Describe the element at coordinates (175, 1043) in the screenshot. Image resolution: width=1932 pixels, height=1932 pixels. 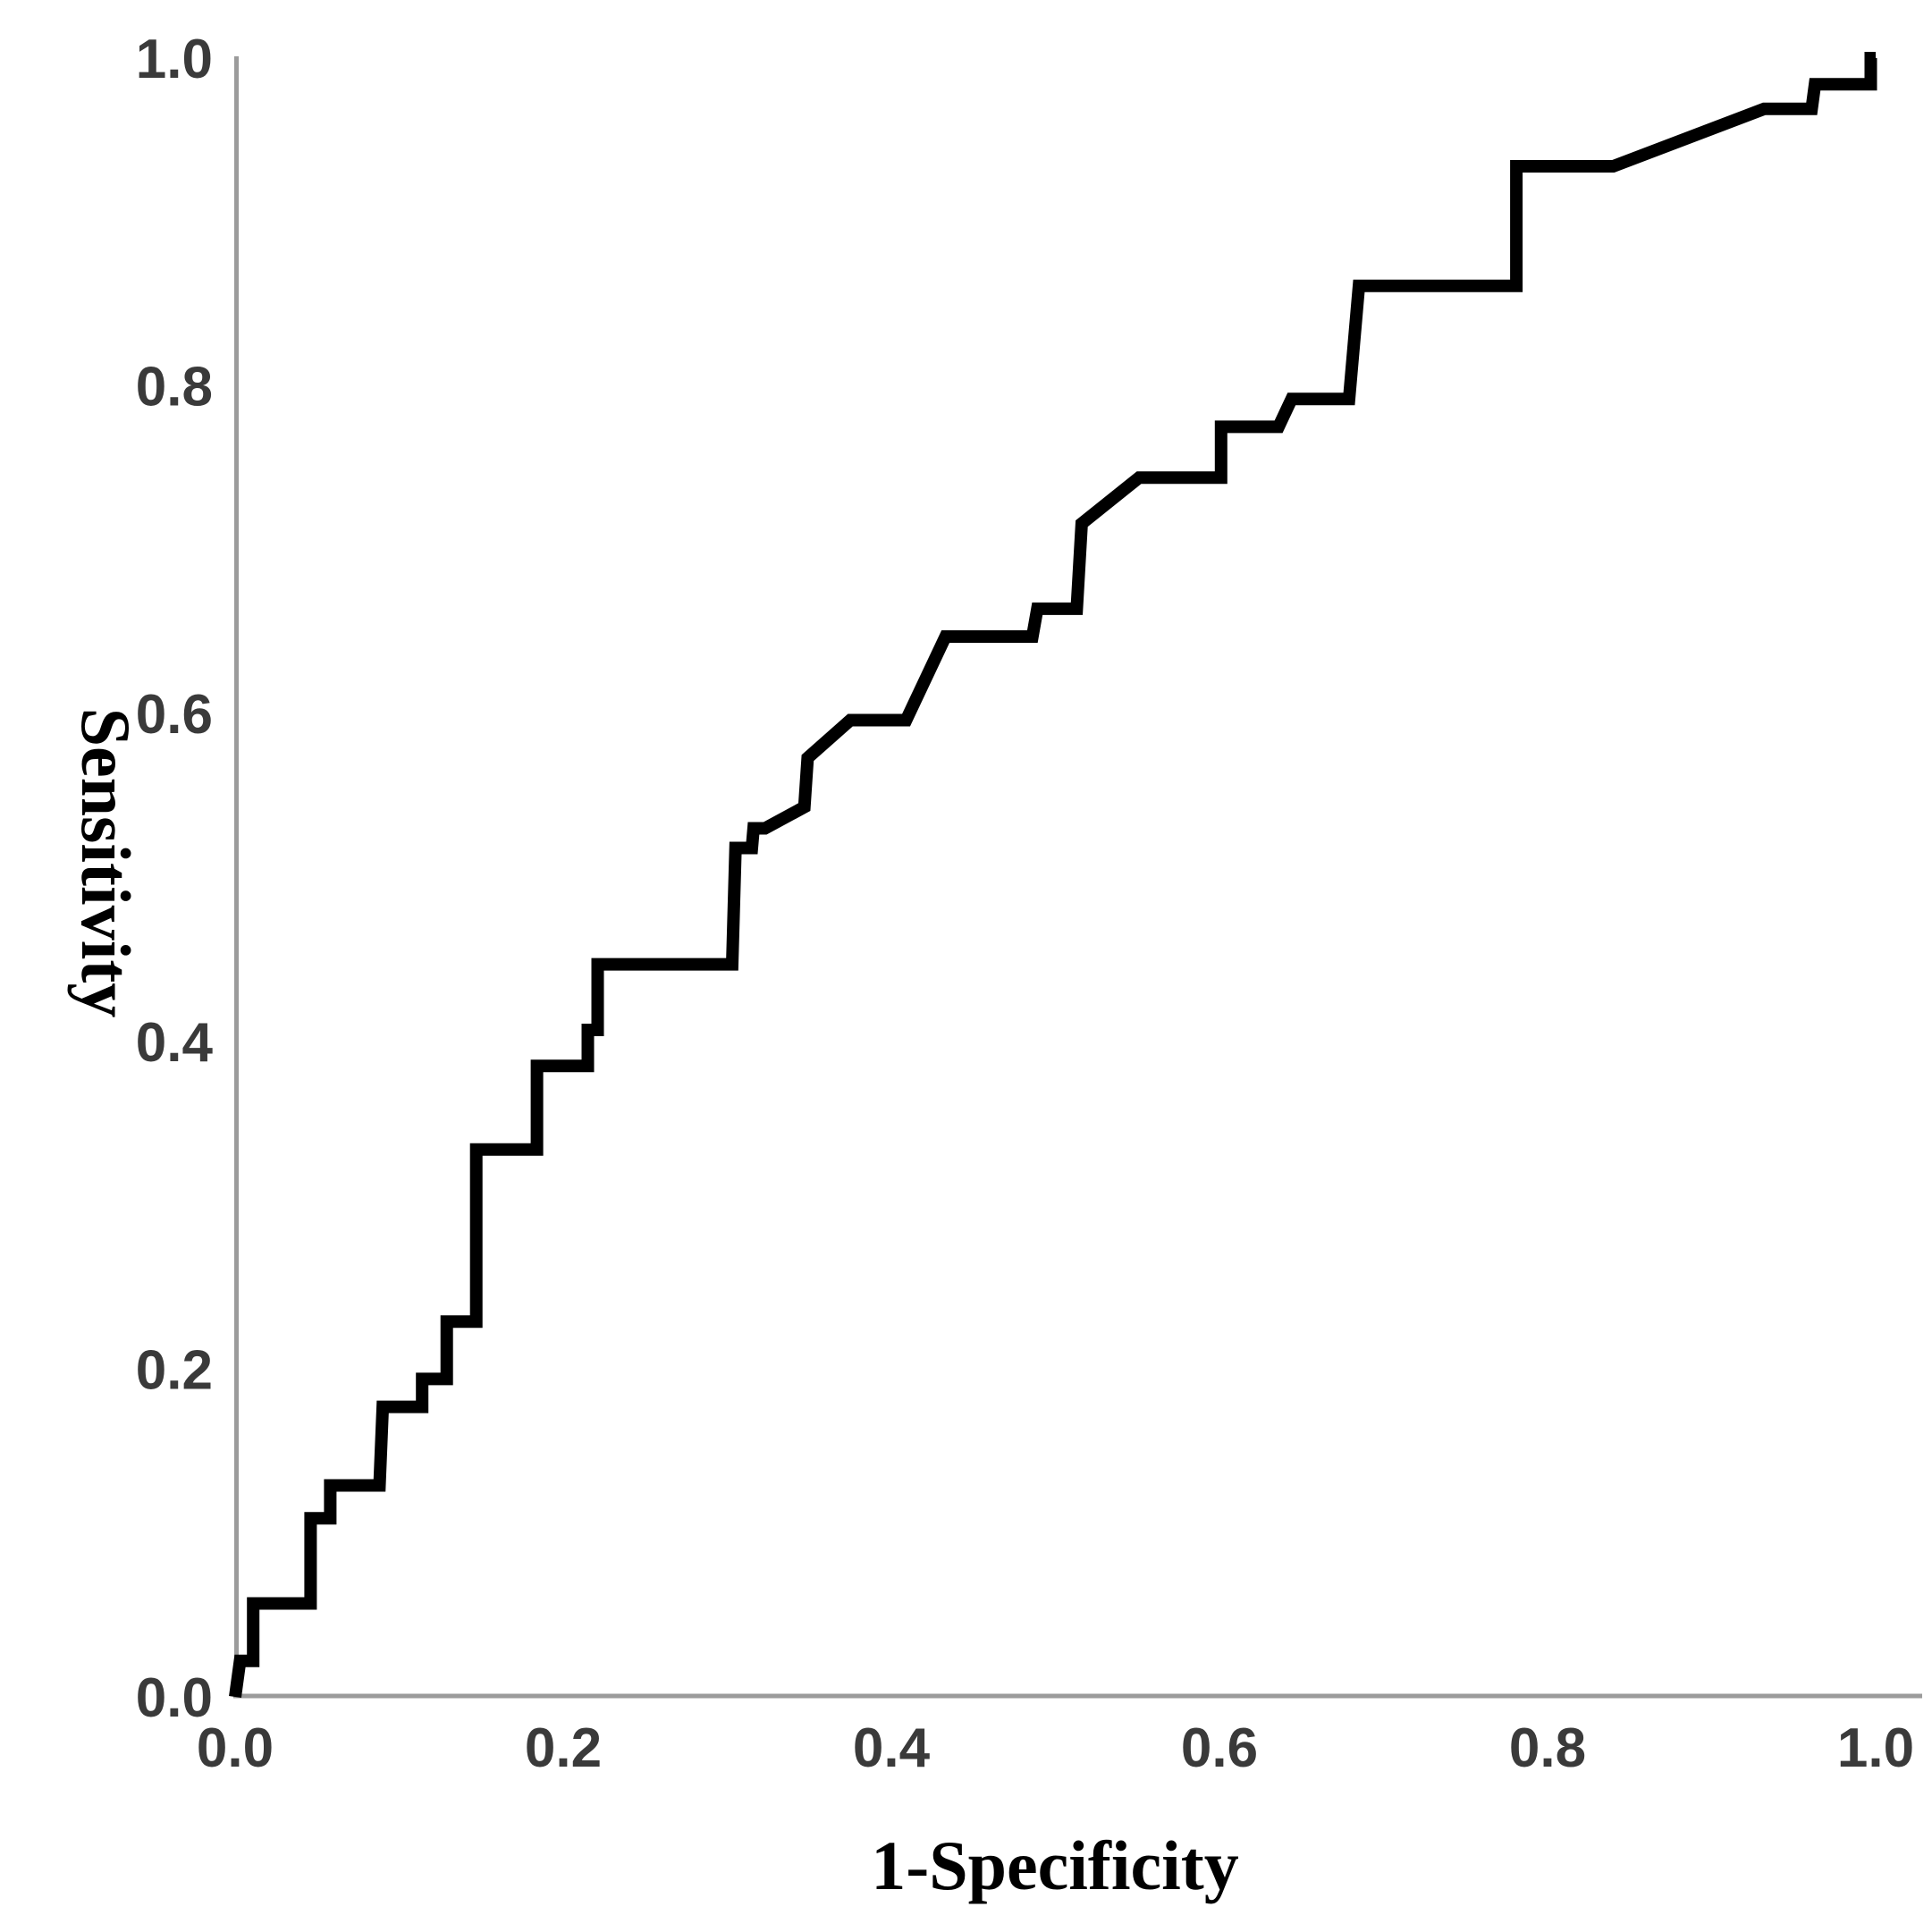
I see `y-tick-label: 0.4` at that location.